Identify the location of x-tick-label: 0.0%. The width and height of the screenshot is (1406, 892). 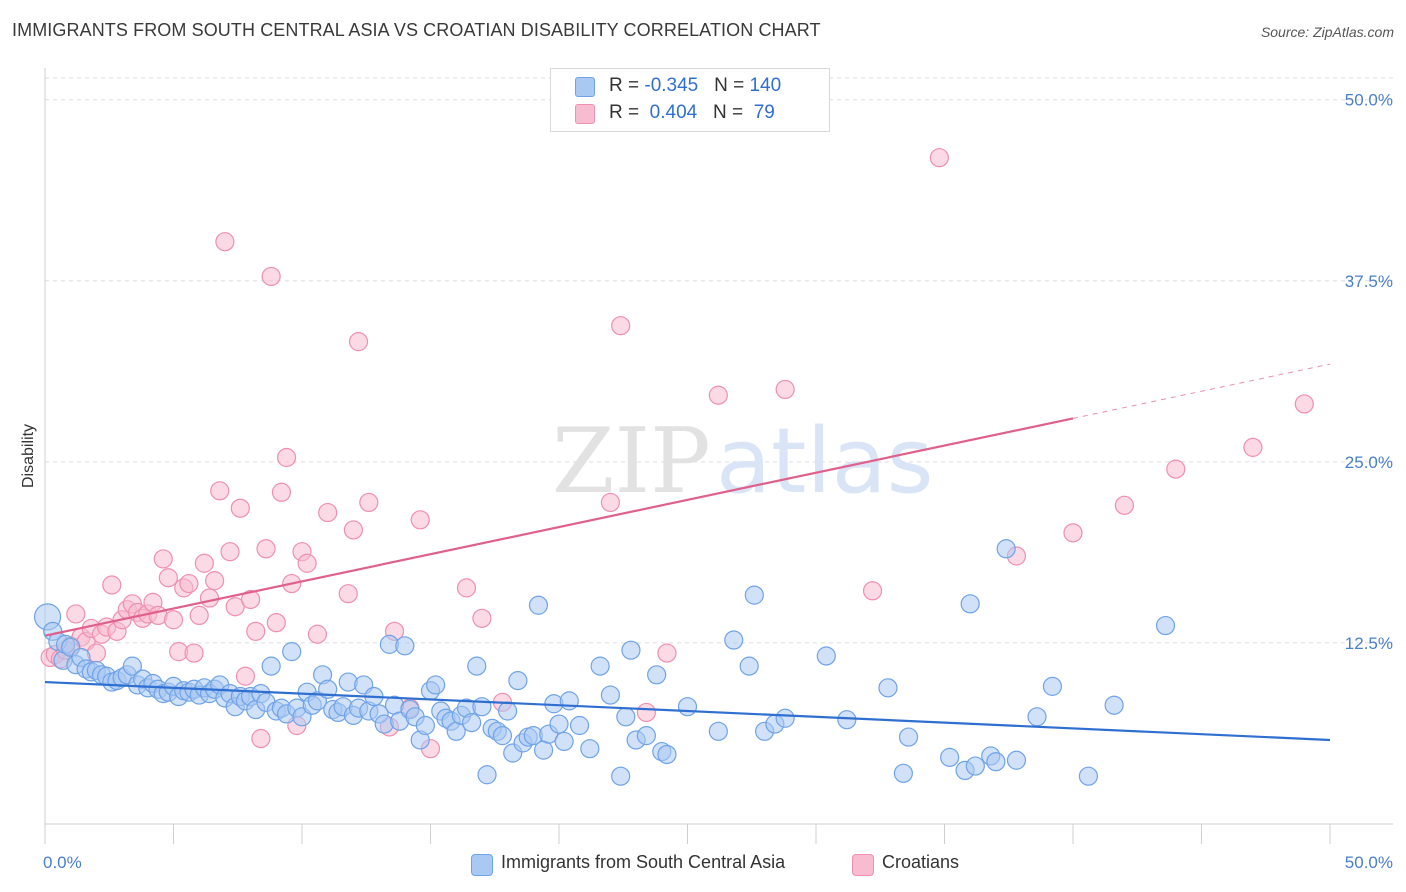
(62, 862).